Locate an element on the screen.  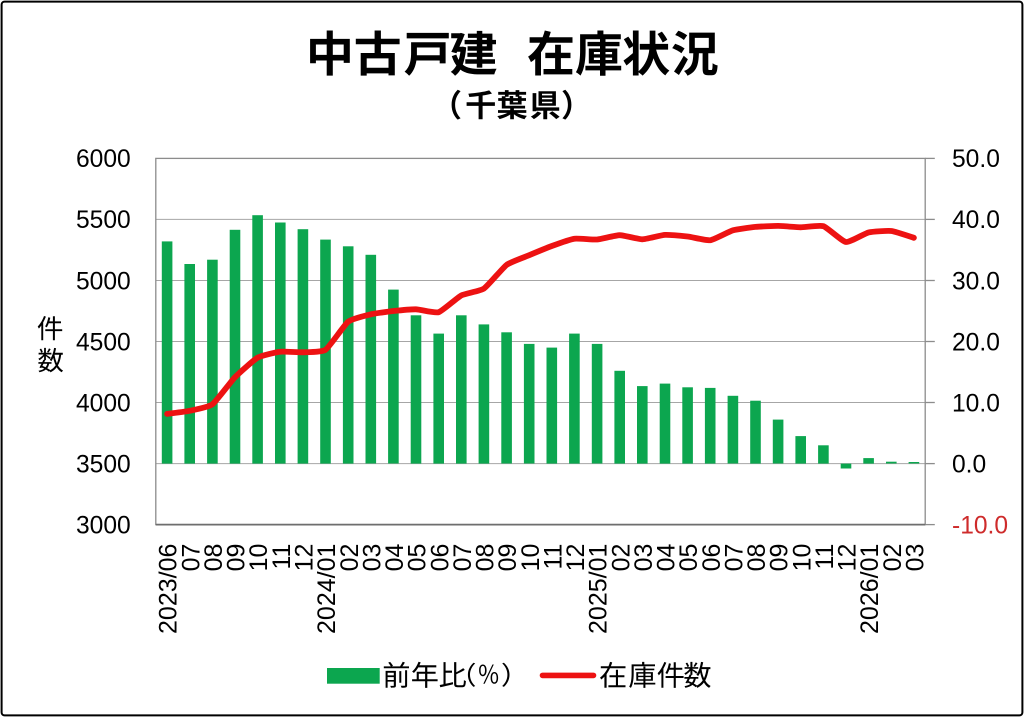
svg-text: 30.0 is located at coordinates (976, 281).